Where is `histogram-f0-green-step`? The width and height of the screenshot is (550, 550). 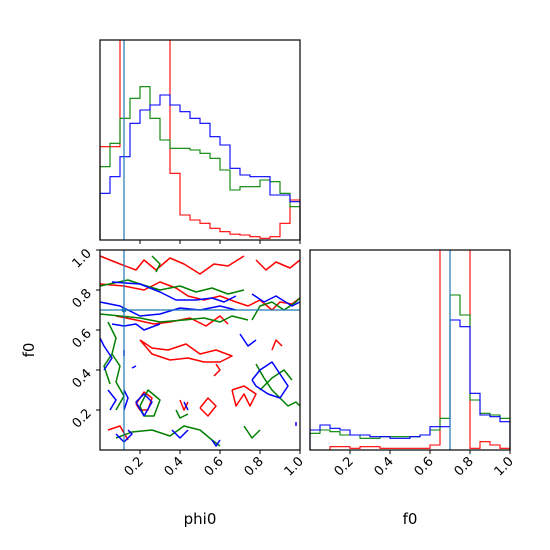 histogram-f0-green-step is located at coordinates (410, 372).